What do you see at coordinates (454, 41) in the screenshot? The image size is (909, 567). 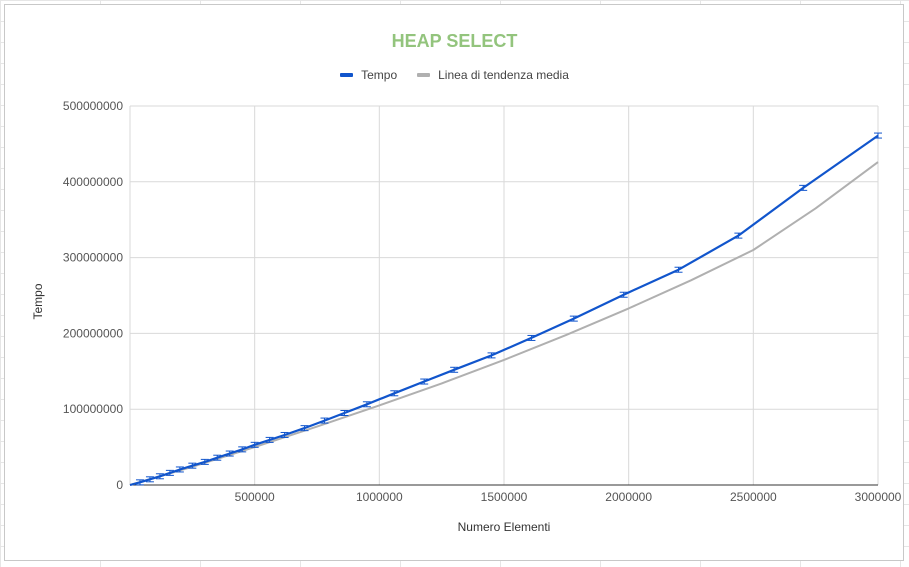 I see `chart-title: HEAP SELECT` at bounding box center [454, 41].